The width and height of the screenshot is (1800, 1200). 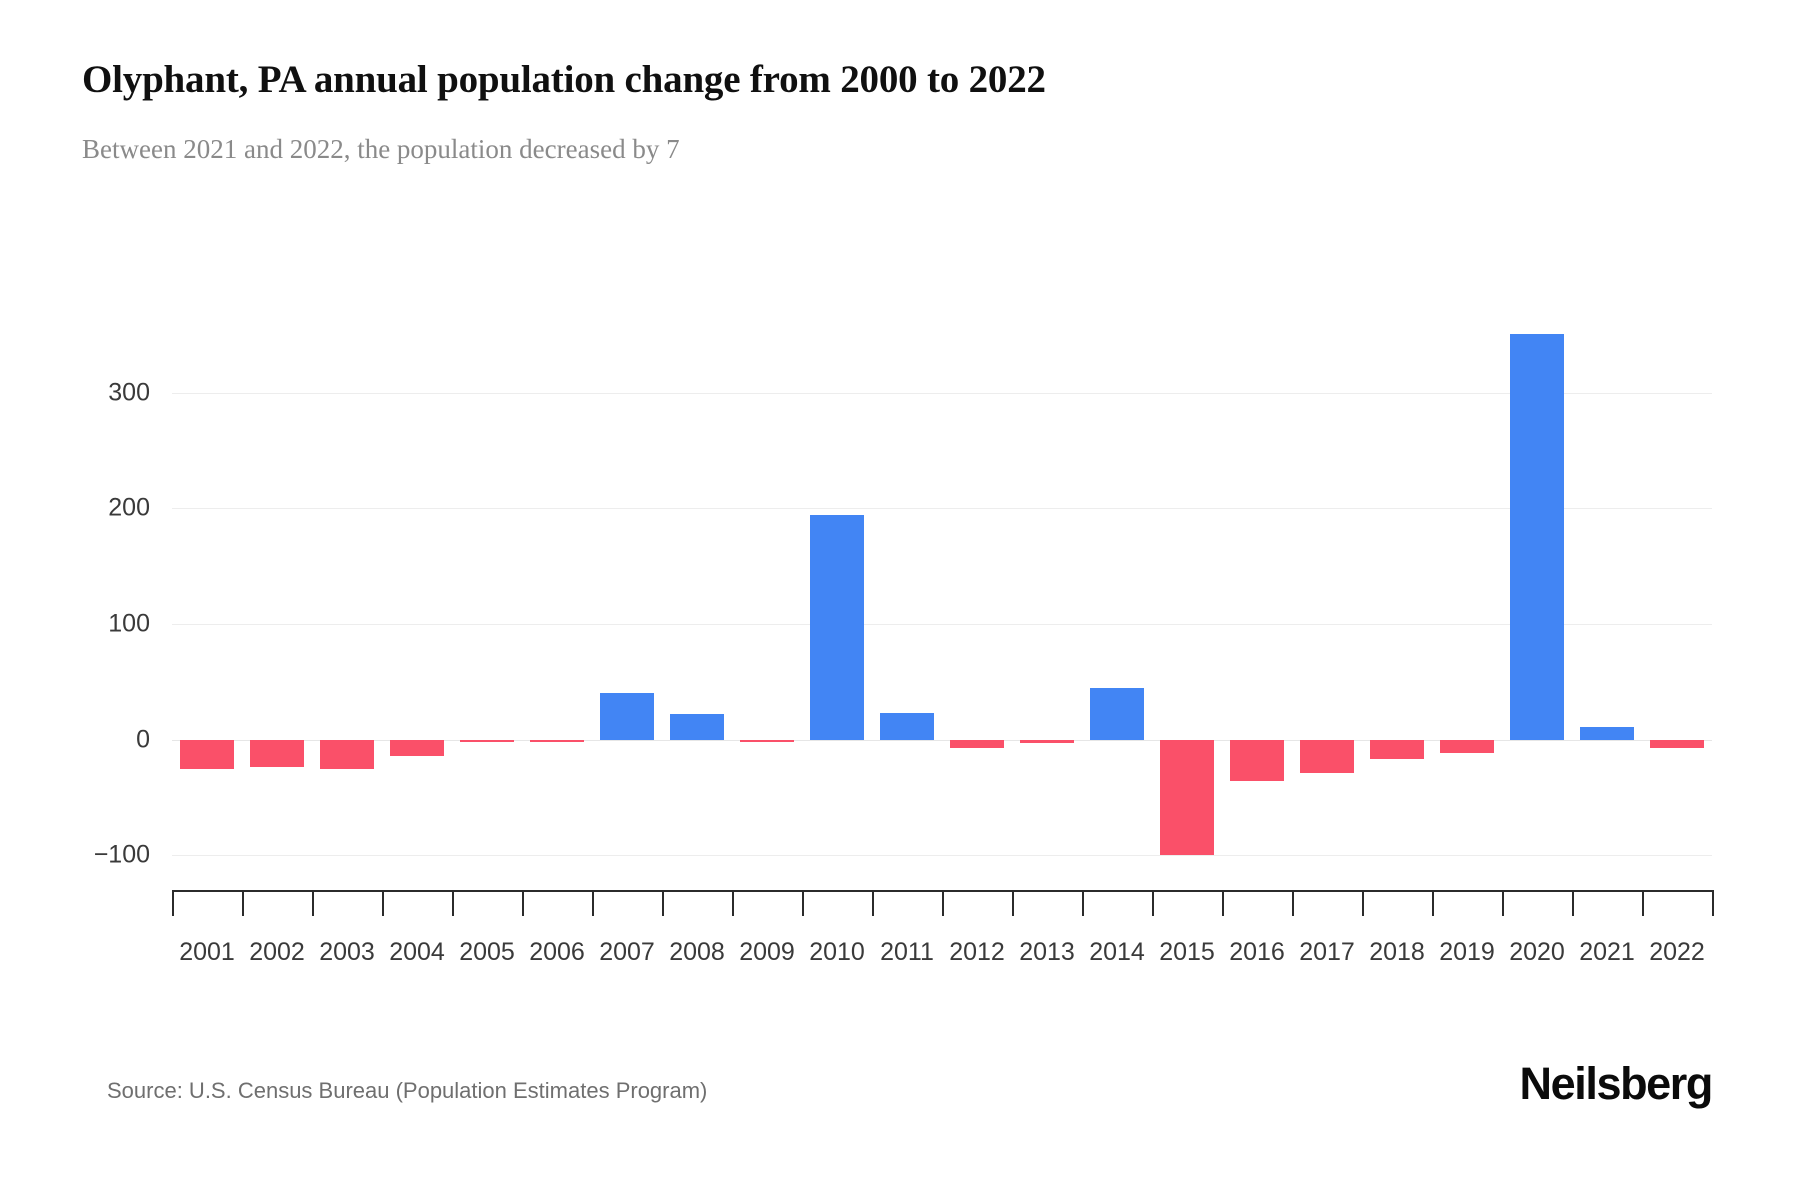 I want to click on x-axis-label-2021: 2021, so click(x=1607, y=952).